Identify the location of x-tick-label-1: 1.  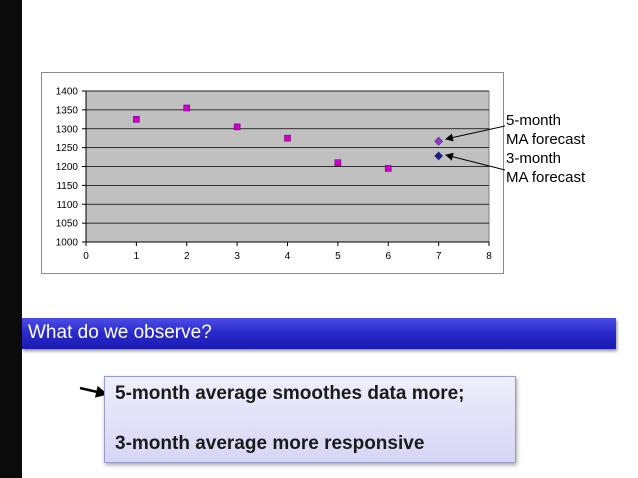
(137, 256).